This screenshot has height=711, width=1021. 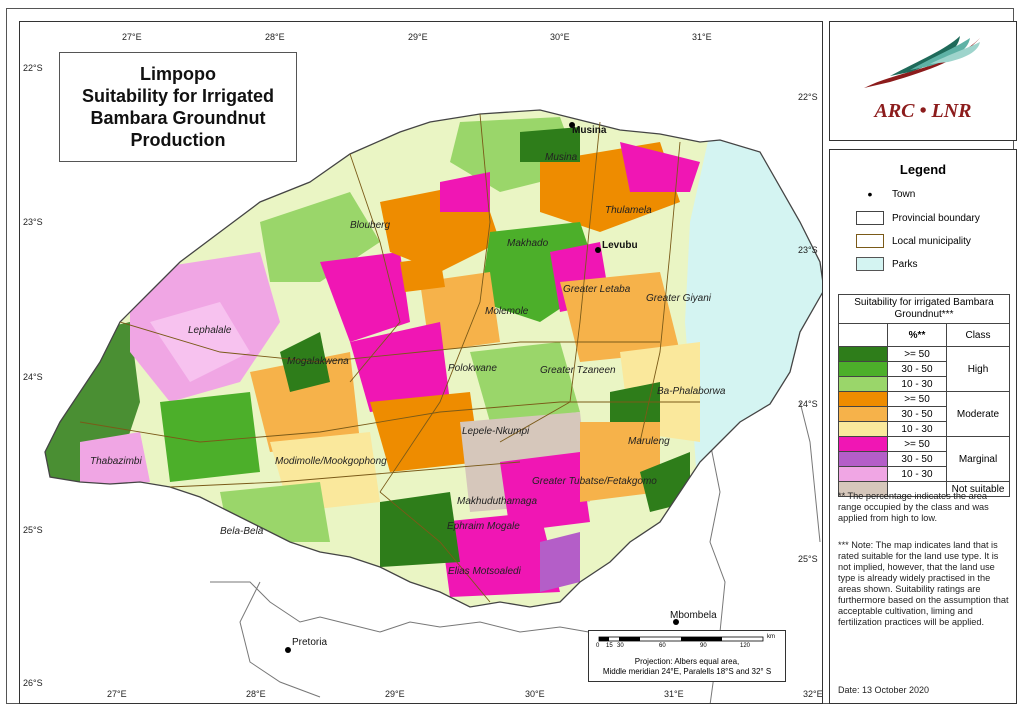 I want to click on date-label: Date: 13 October 2020, so click(x=884, y=690).